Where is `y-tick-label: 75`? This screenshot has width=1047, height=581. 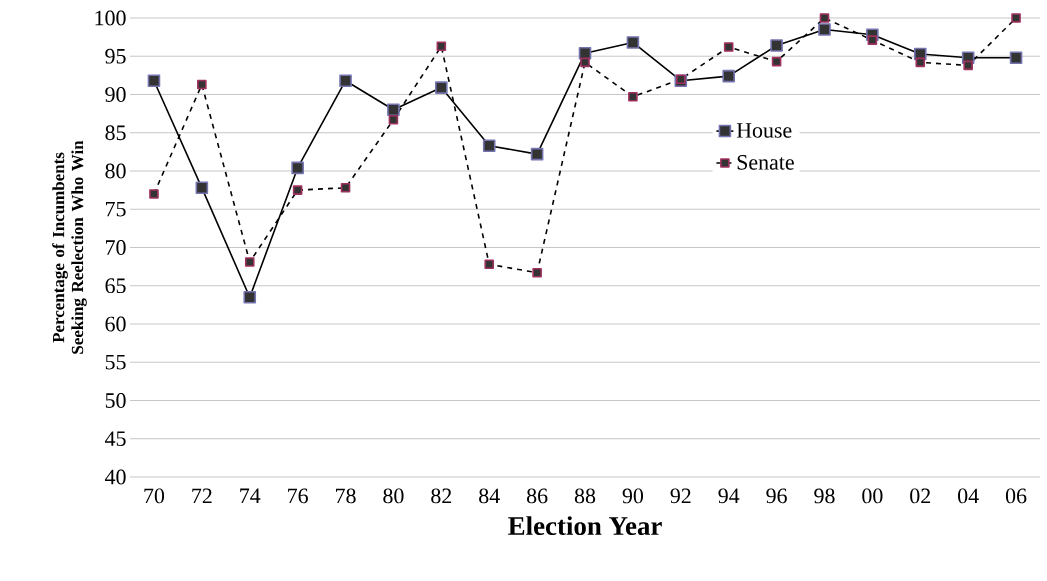 y-tick-label: 75 is located at coordinates (116, 209).